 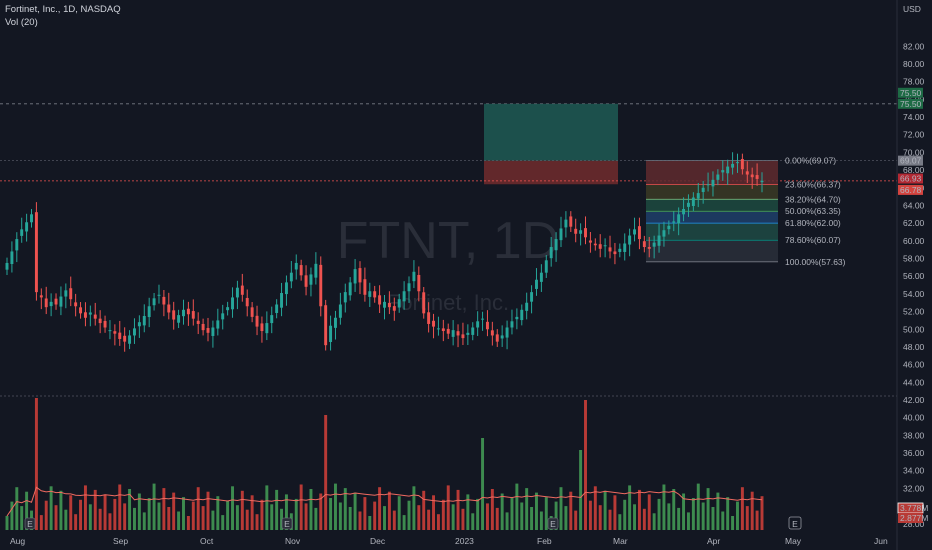 I want to click on price-tick-label: 74.00, so click(x=914, y=117).